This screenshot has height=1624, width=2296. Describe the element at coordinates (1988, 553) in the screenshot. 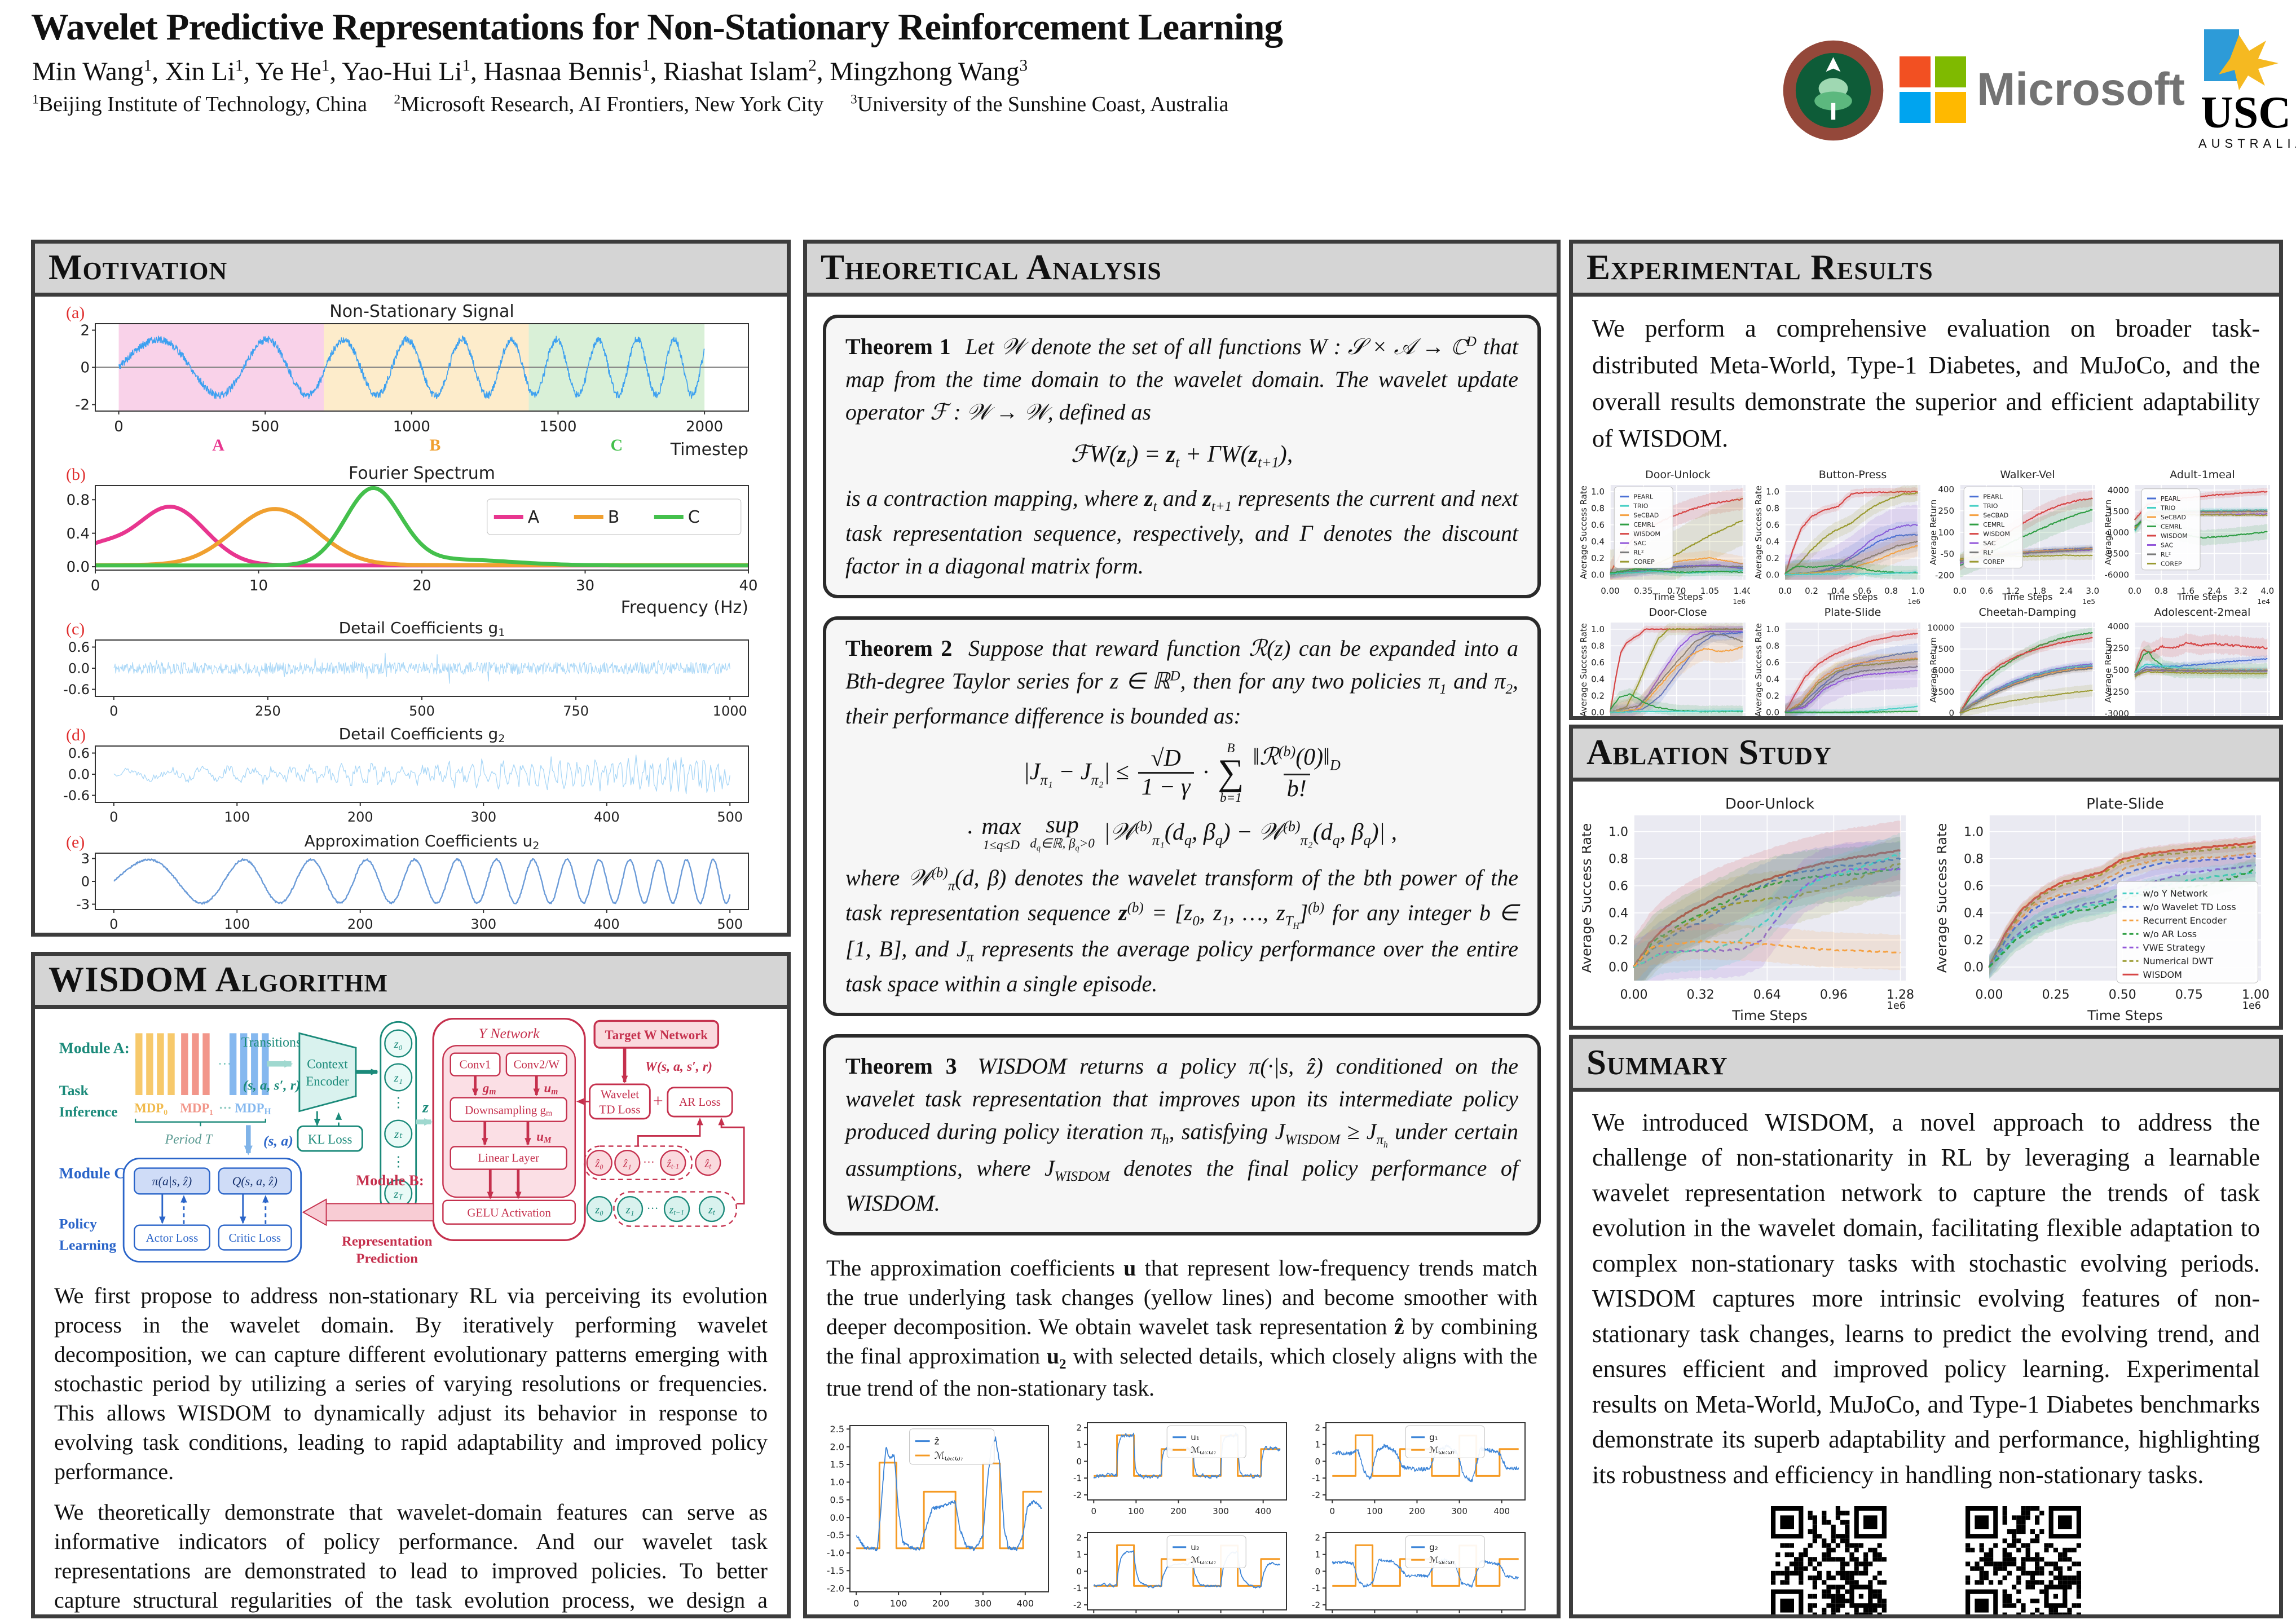

I see `svg-text: RL²` at that location.